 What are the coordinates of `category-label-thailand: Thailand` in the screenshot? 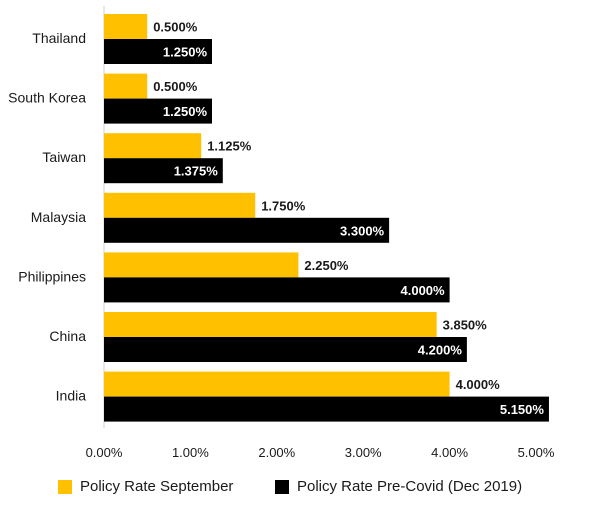 It's located at (59, 38).